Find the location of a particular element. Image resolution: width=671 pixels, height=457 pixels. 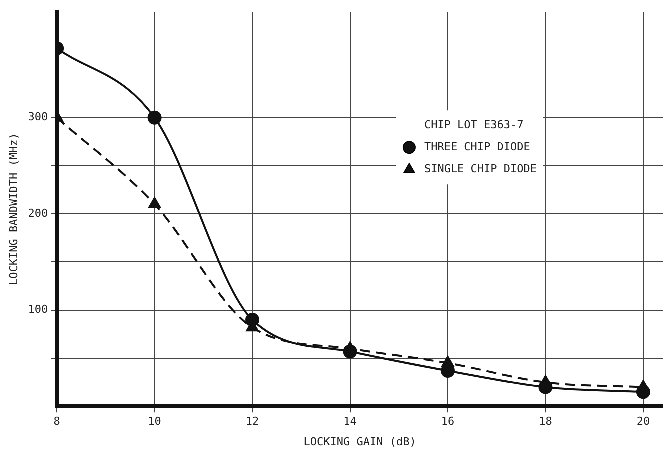

y-tick-label: 200 is located at coordinates (38, 213).